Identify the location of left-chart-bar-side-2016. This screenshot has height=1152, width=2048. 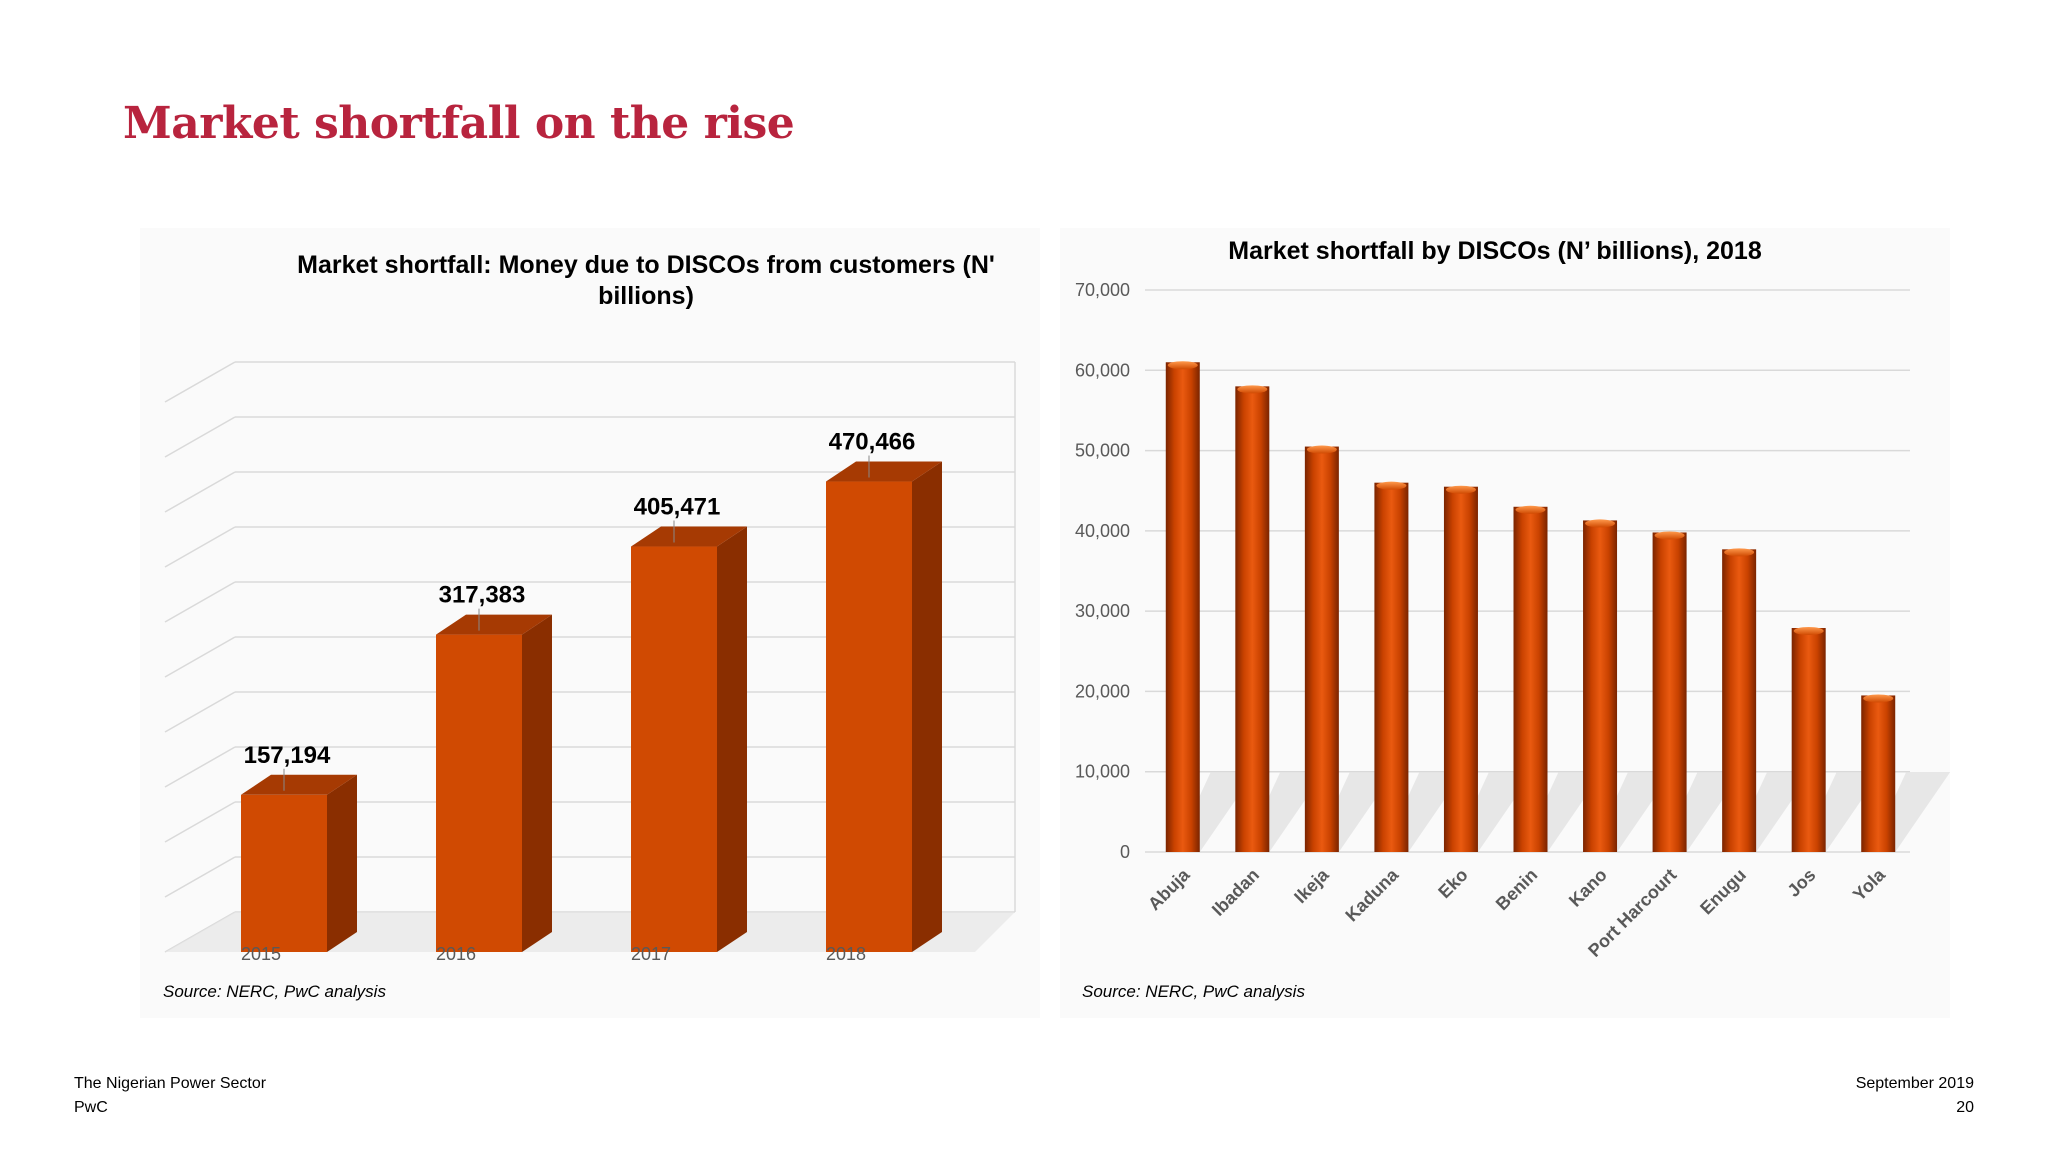
(537, 783).